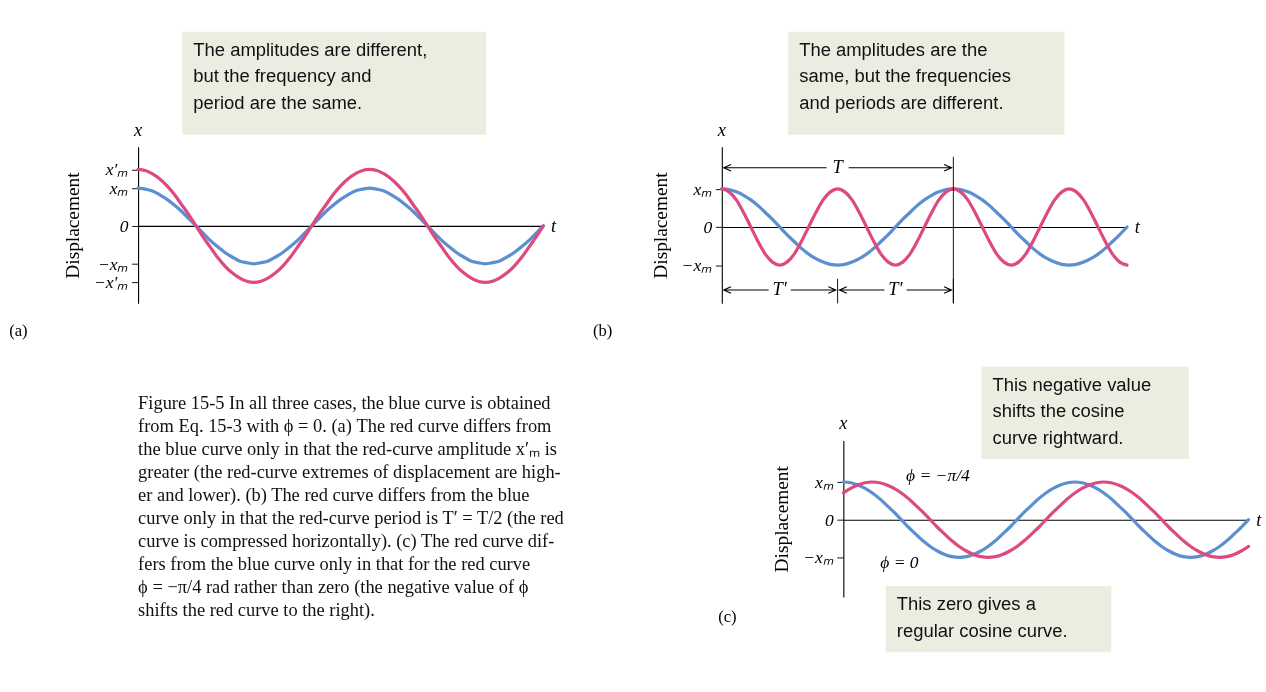  I want to click on text: (b), so click(602, 330).